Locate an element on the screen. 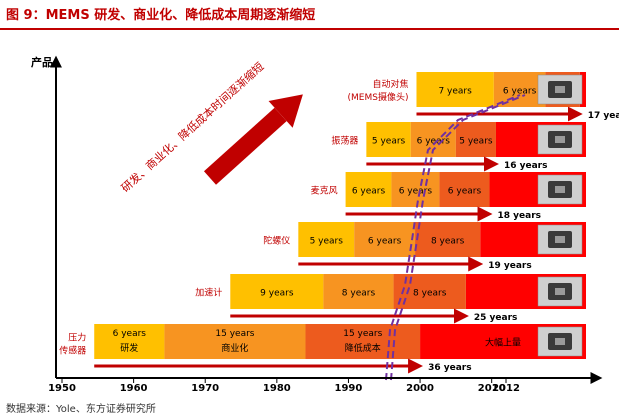  figure-title: 图 9：MEMS 研发、商业化、降低成本周期逐渐缩短 is located at coordinates (161, 15).